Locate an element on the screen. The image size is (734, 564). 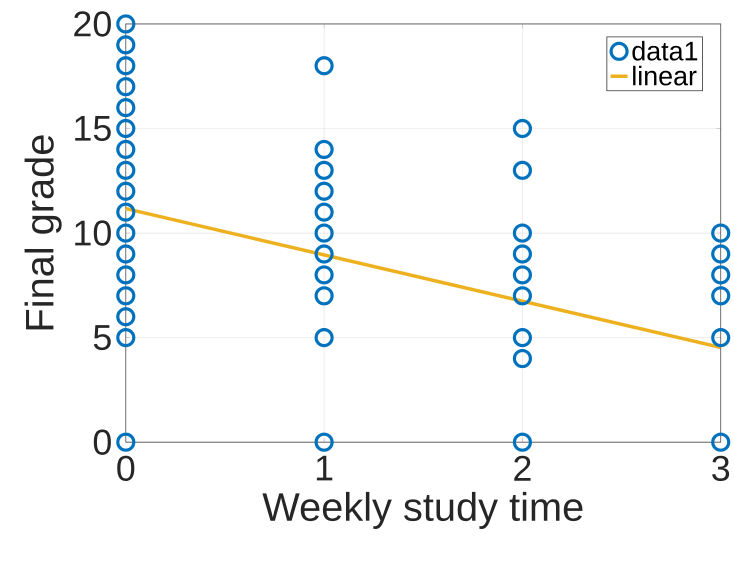
x-tick-label: 2 is located at coordinates (522, 468).